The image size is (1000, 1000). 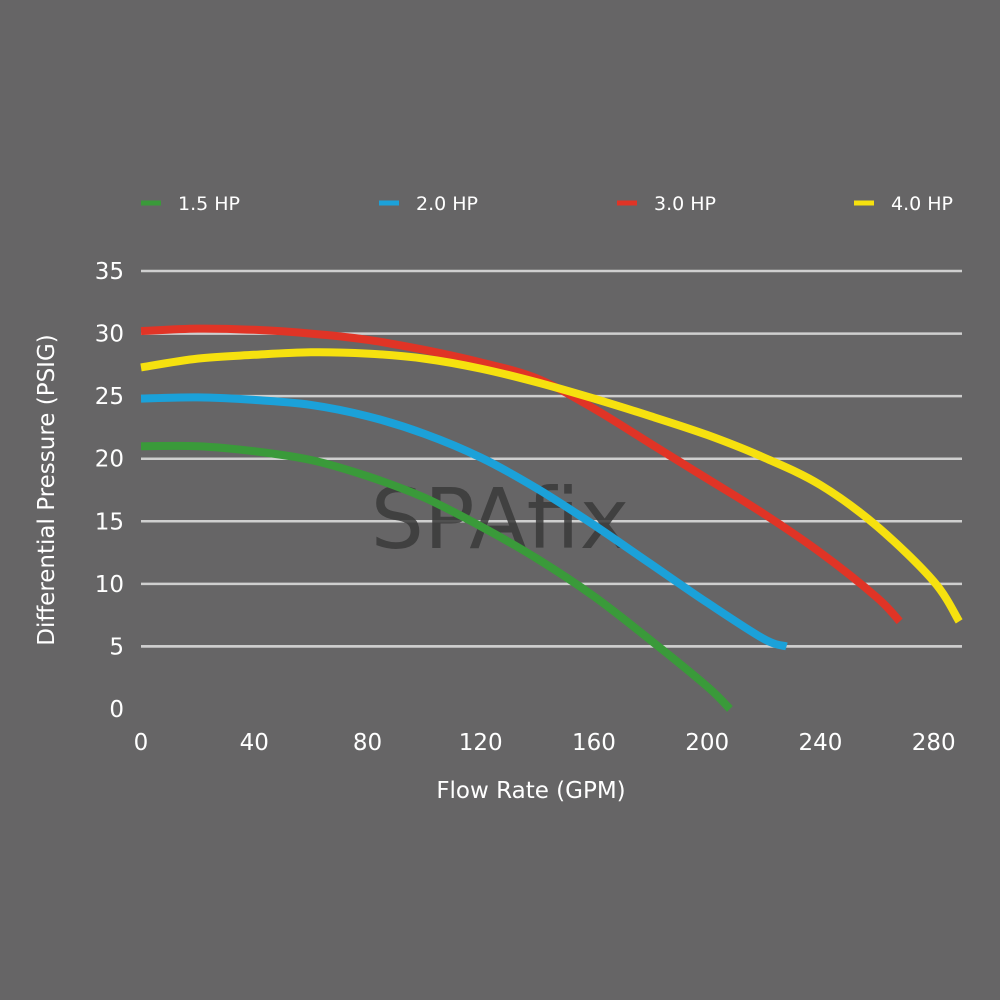 What do you see at coordinates (209, 204) in the screenshot?
I see `legend-label: 1.5 HP` at bounding box center [209, 204].